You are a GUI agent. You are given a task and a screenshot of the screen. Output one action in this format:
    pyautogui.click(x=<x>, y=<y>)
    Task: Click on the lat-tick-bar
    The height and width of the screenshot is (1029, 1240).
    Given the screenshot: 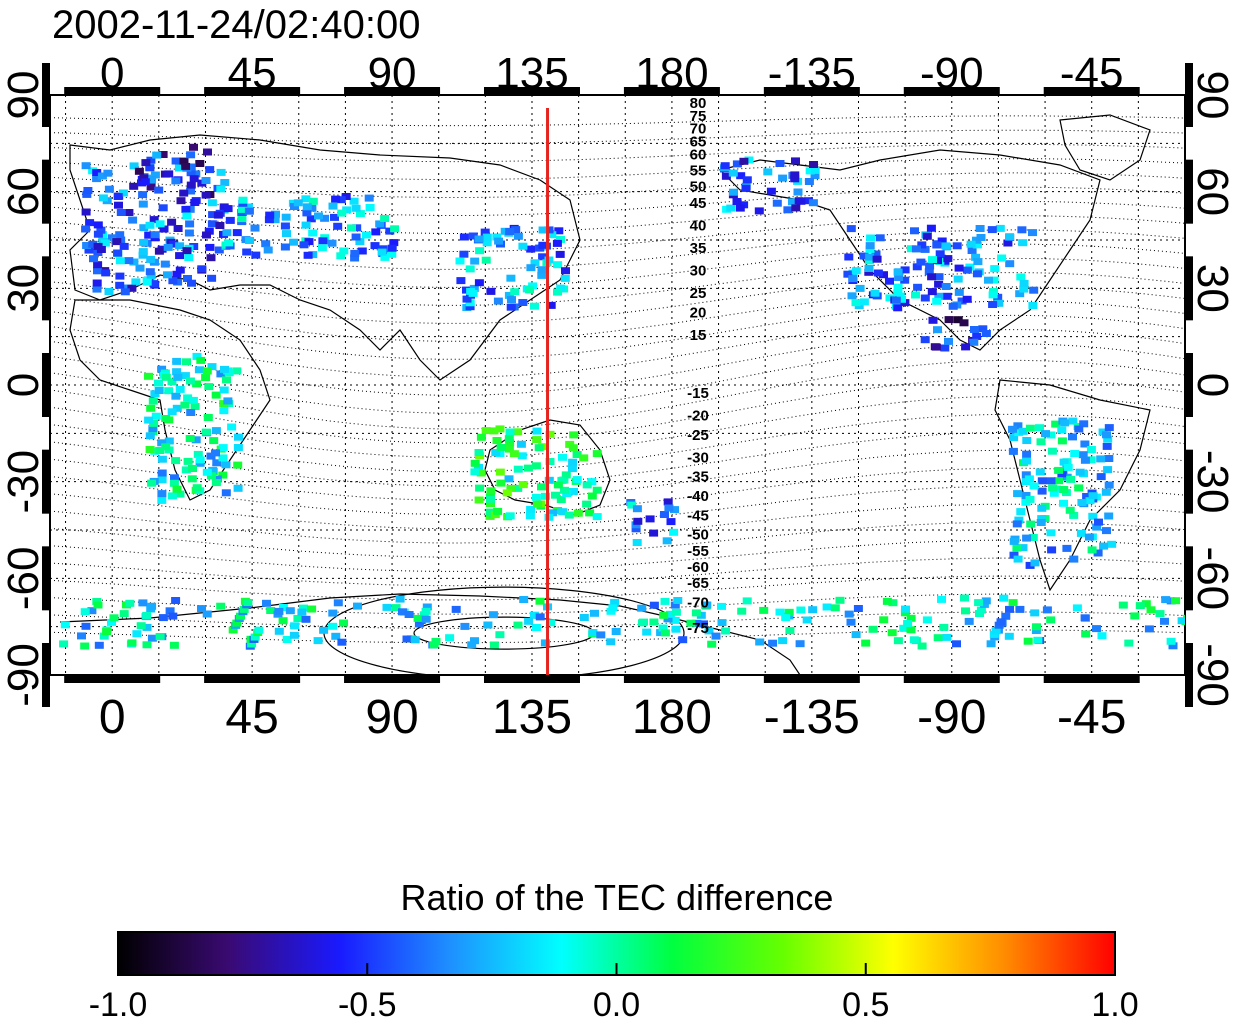 What is the action you would take?
    pyautogui.click(x=46, y=191)
    